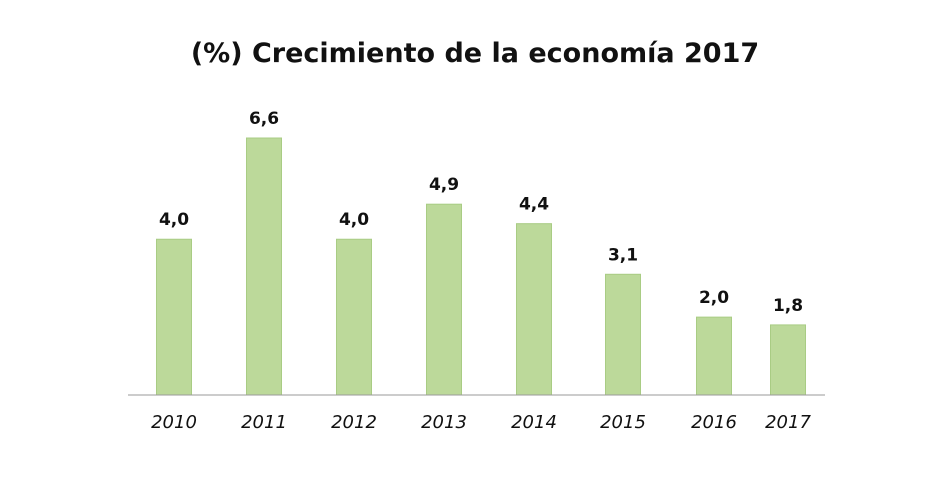 This screenshot has height=482, width=950. What do you see at coordinates (714, 422) in the screenshot?
I see `x-tick-label-2016: 2016` at bounding box center [714, 422].